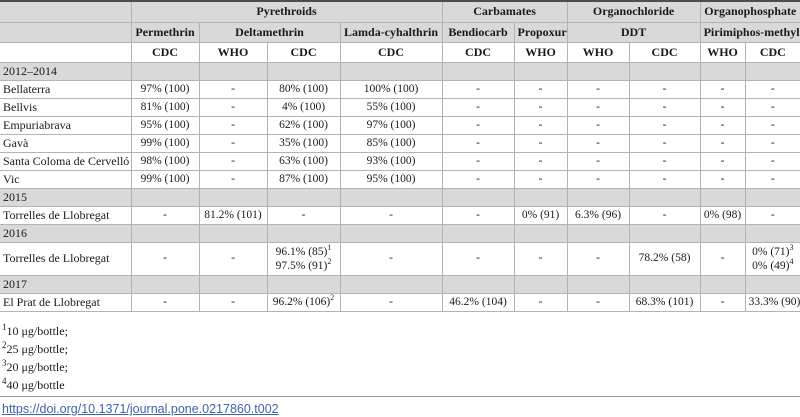 This screenshot has width=800, height=417. Describe the element at coordinates (303, 107) in the screenshot. I see `data-cell: 4% (100)` at that location.